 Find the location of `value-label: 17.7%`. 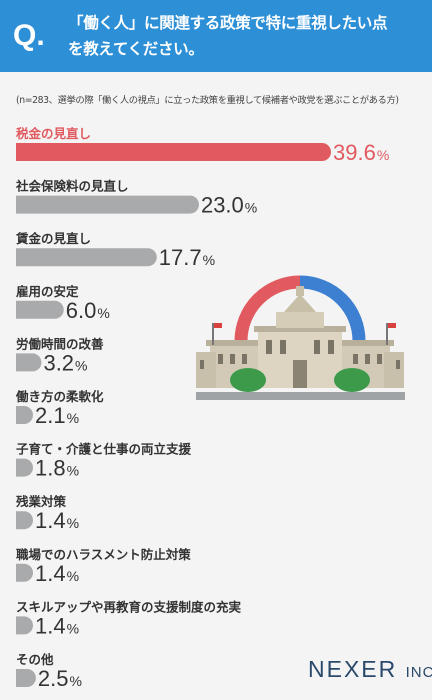

value-label: 17.7% is located at coordinates (187, 257).